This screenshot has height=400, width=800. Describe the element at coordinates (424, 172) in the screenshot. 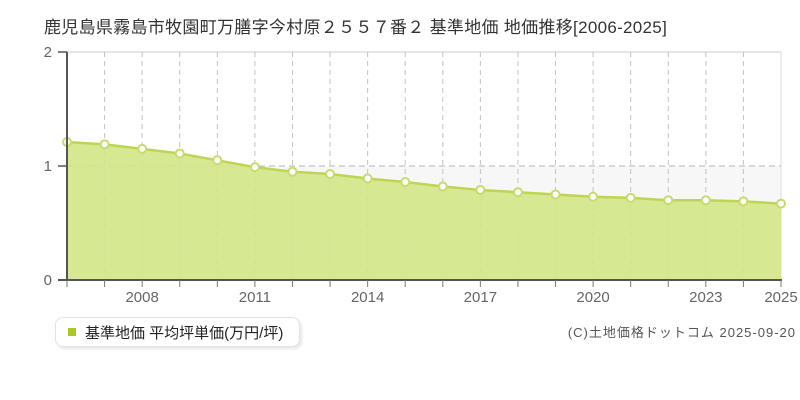

I see `series-line` at that location.